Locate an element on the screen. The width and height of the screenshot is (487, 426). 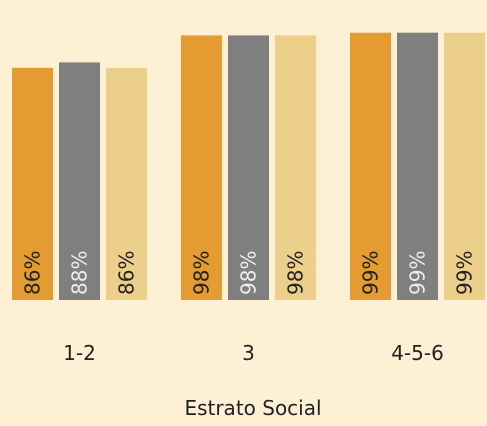
x-tick-label: 3 is located at coordinates (248, 353).